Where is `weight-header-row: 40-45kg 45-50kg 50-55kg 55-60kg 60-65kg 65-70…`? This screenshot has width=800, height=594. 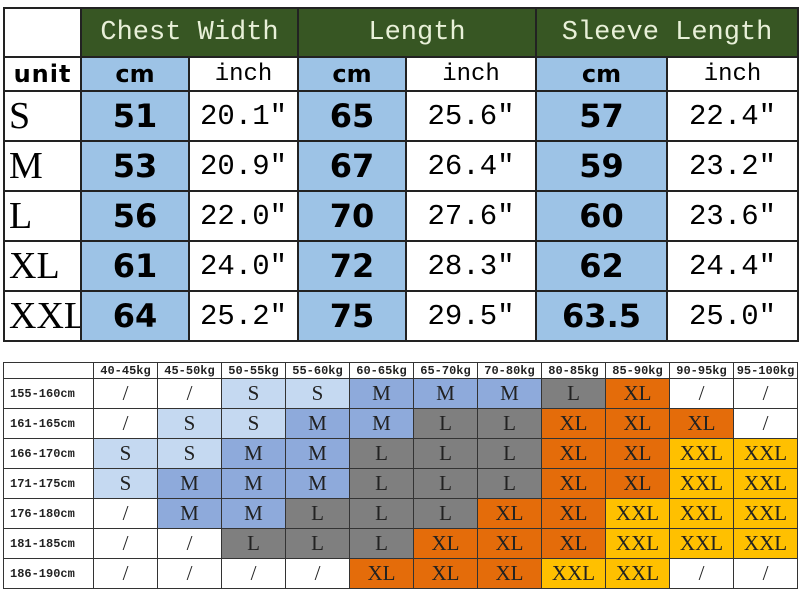
weight-header-row: 40-45kg 45-50kg 50-55kg 55-60kg 60-65kg 65-70… is located at coordinates (400, 370).